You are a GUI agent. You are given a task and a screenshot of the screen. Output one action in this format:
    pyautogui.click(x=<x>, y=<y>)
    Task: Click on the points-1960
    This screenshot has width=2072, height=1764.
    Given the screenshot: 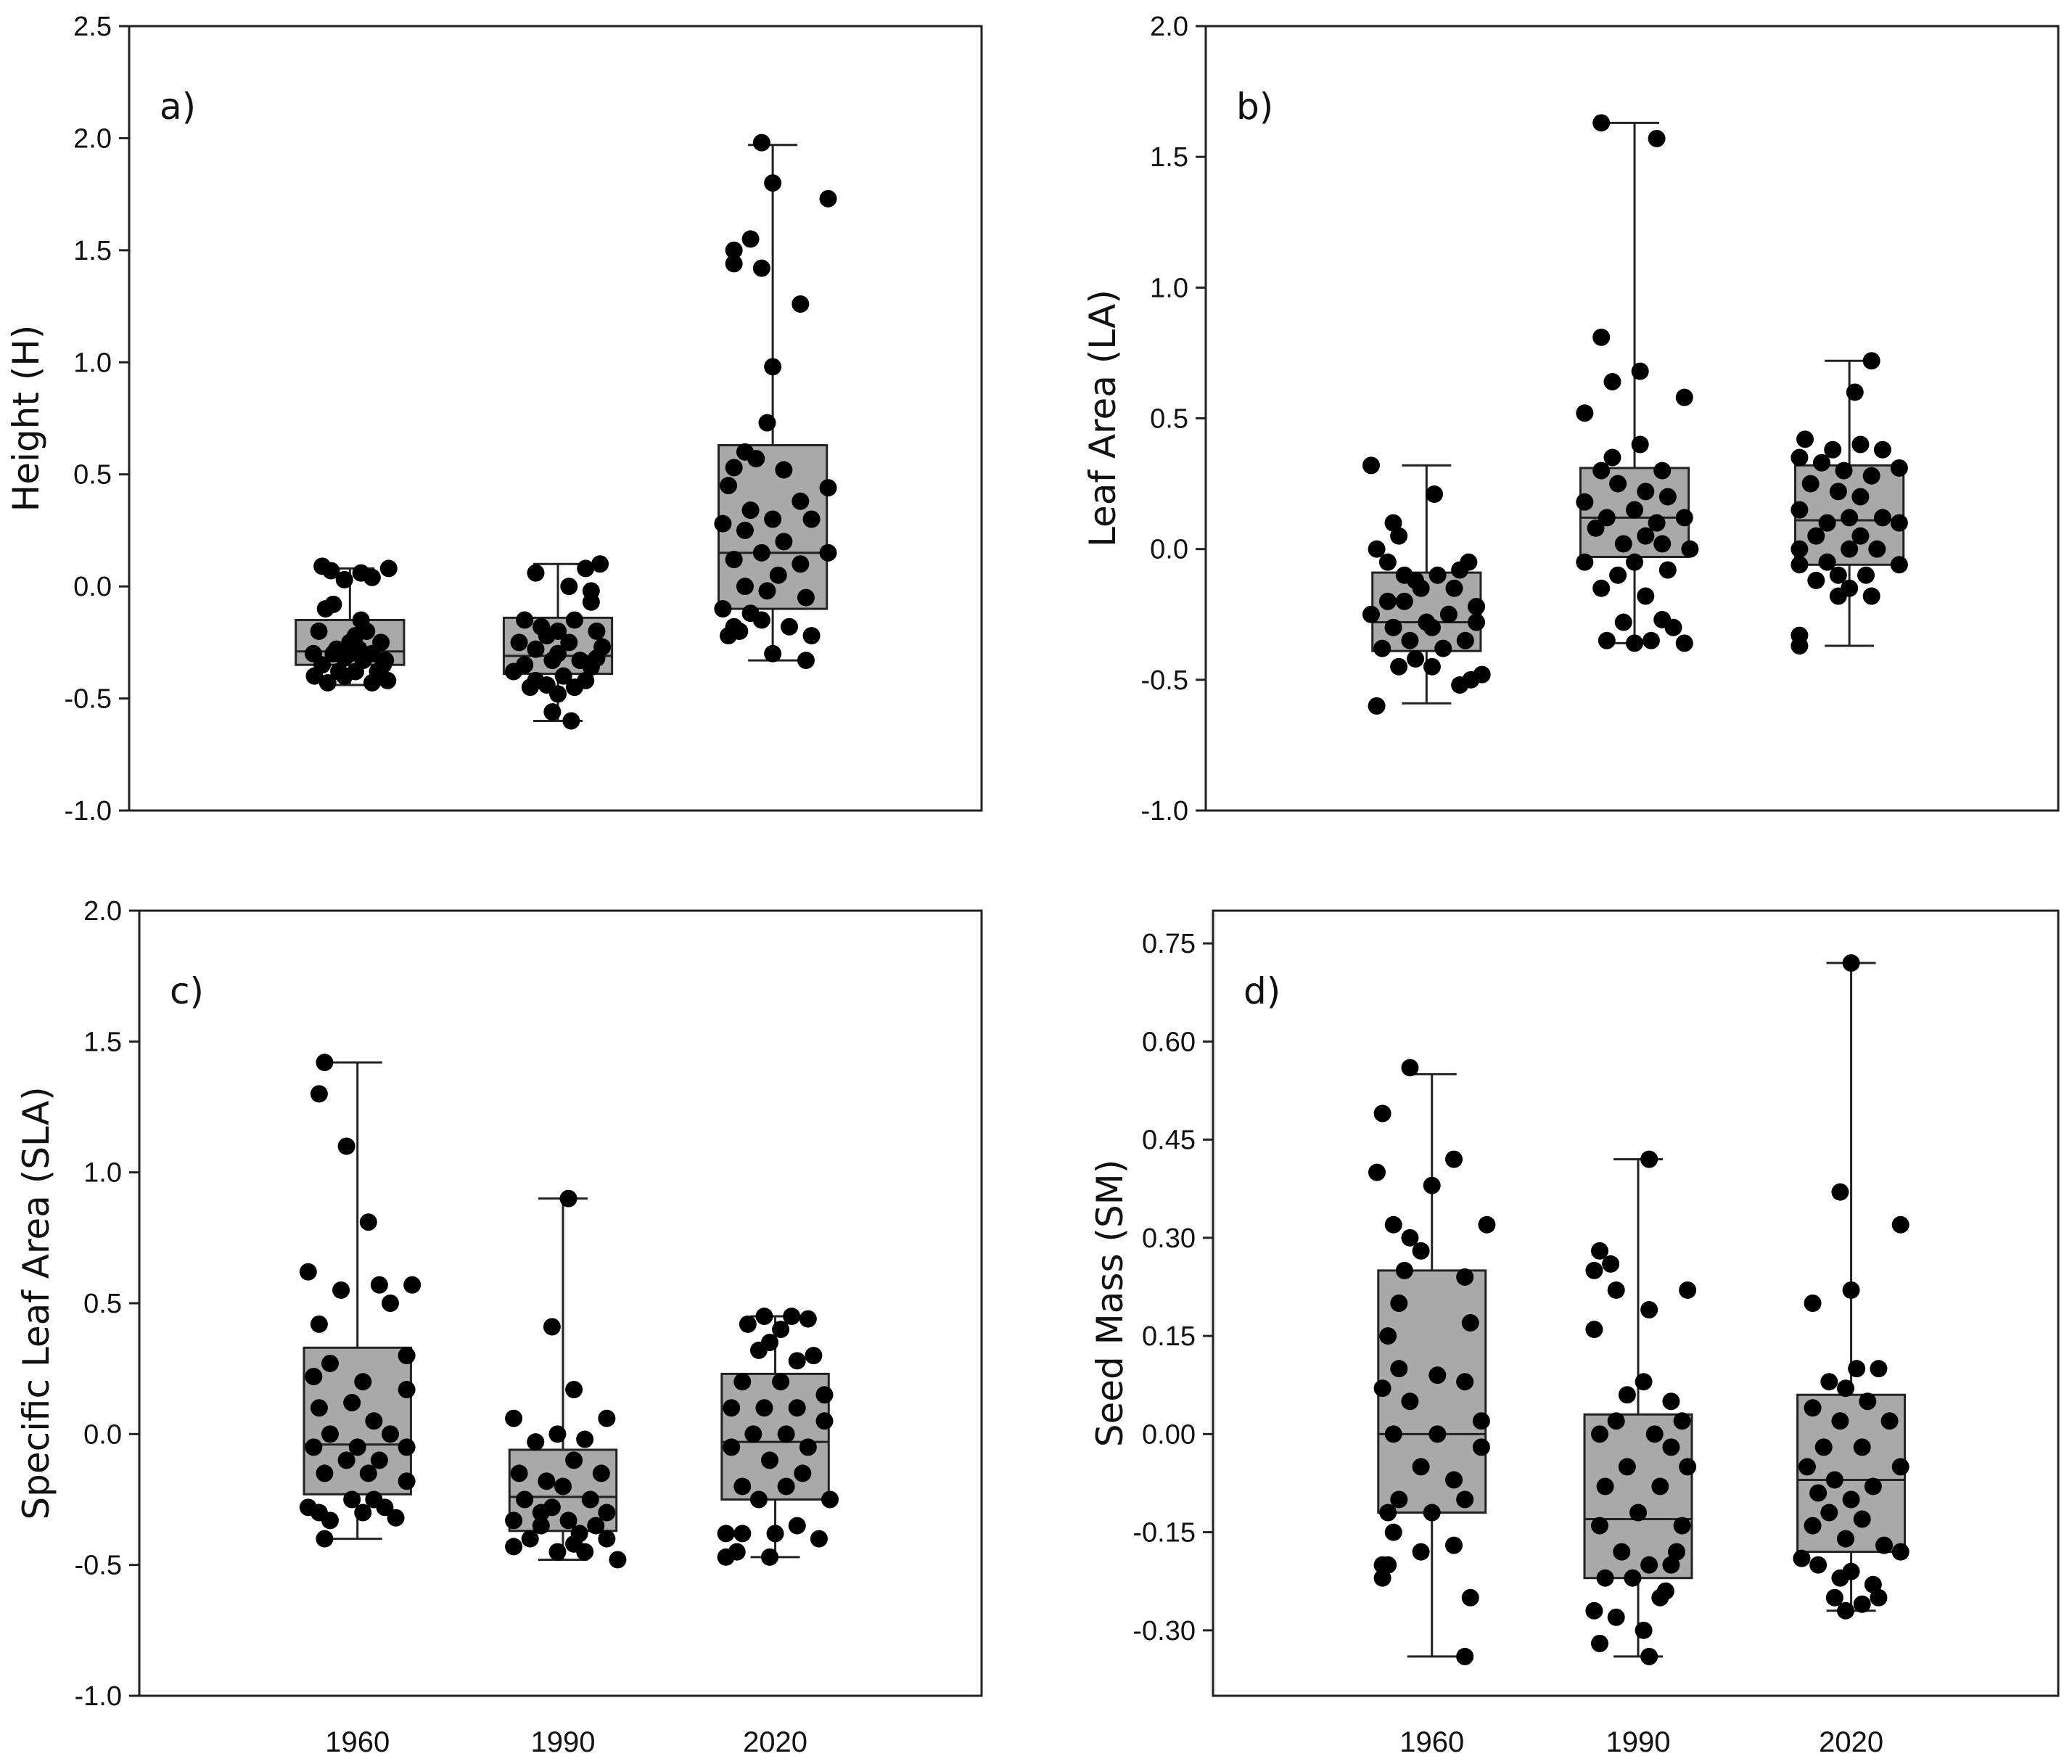 What is the action you would take?
    pyautogui.click(x=351, y=624)
    